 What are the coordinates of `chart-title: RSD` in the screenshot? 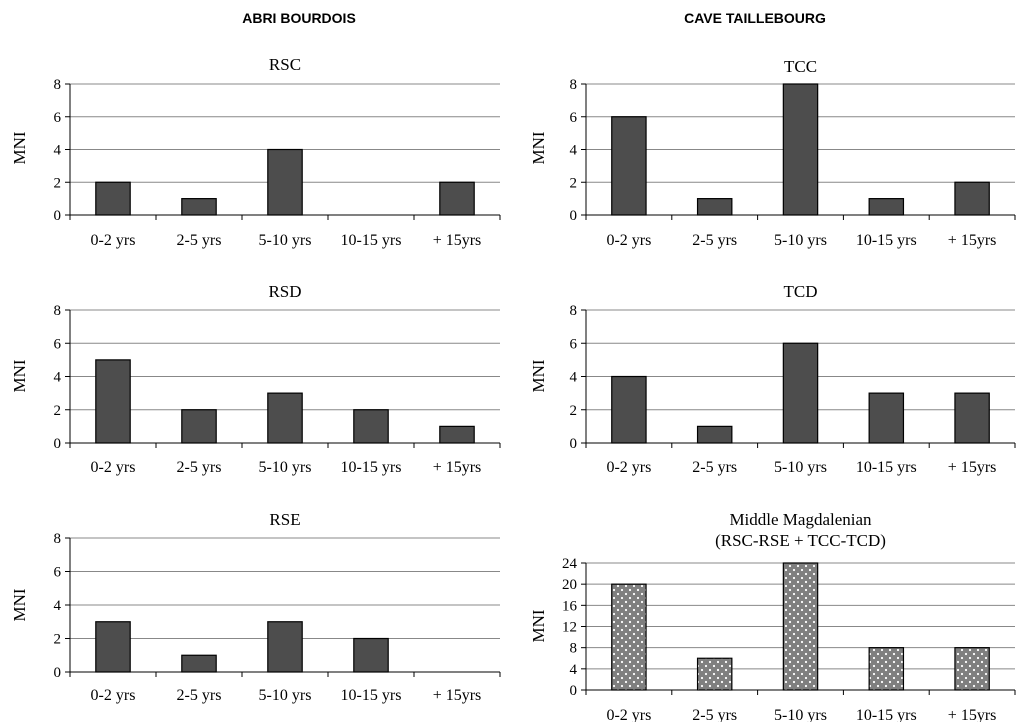 It's located at (284, 291).